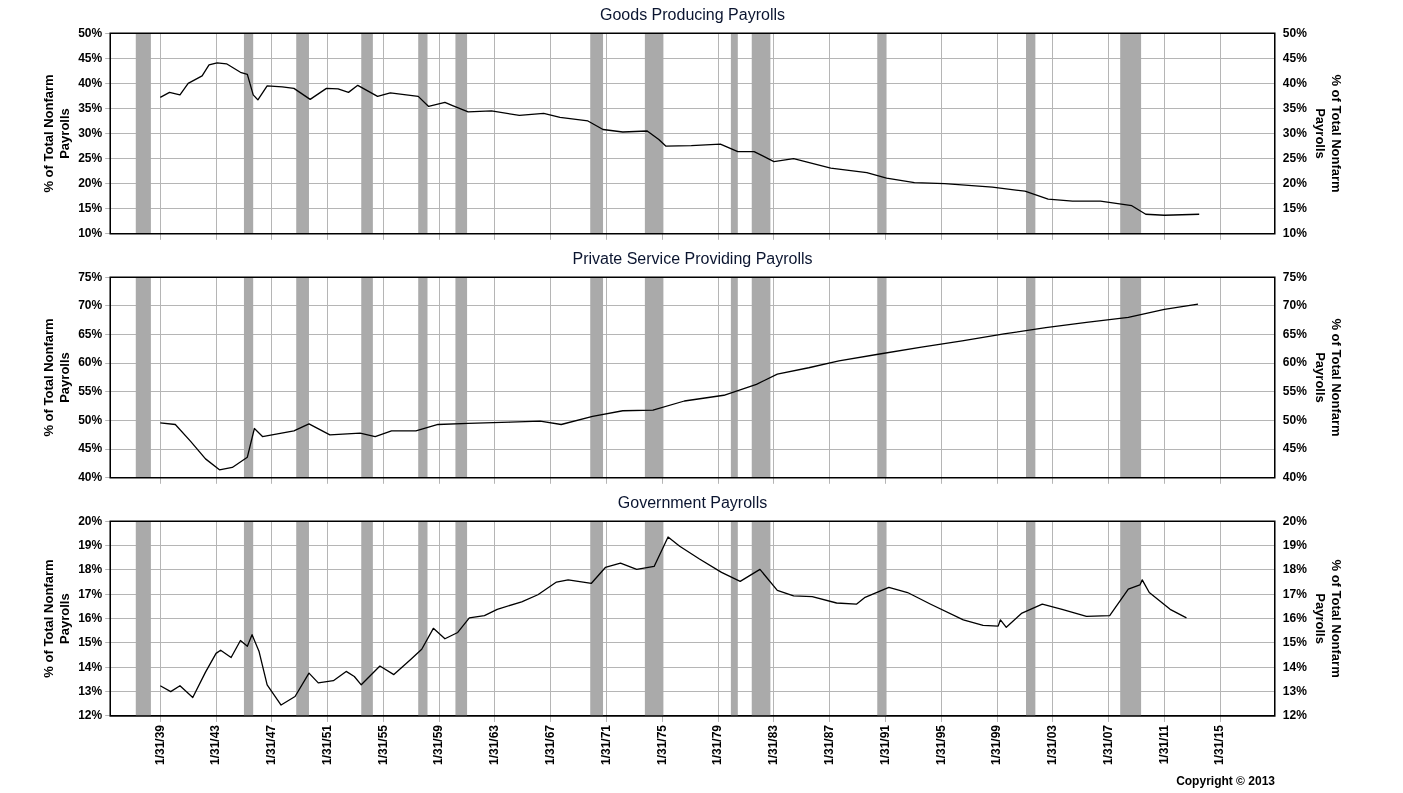 The height and width of the screenshot is (793, 1403). Describe the element at coordinates (438, 745) in the screenshot. I see `x-tick-label: 1/31/59` at that location.